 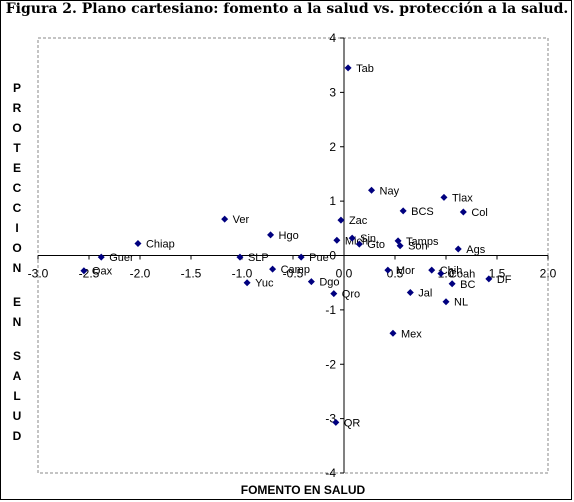 I want to click on y-tick-label: 3, so click(x=332, y=92).